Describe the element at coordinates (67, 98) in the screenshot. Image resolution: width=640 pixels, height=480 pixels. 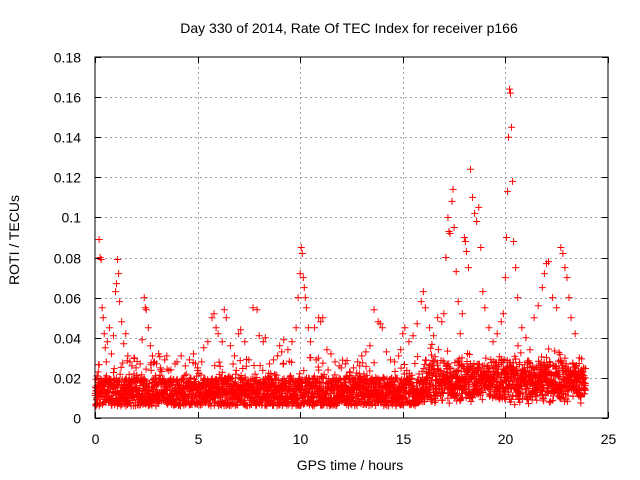
I see `y-tick-label: 0.16` at that location.